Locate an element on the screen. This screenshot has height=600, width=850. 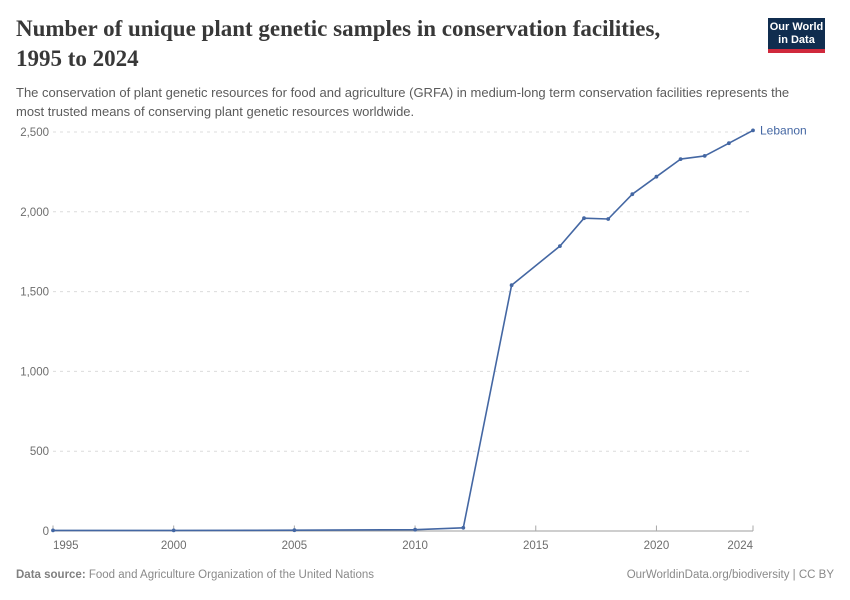
x-tick-label: 2024 is located at coordinates (740, 546).